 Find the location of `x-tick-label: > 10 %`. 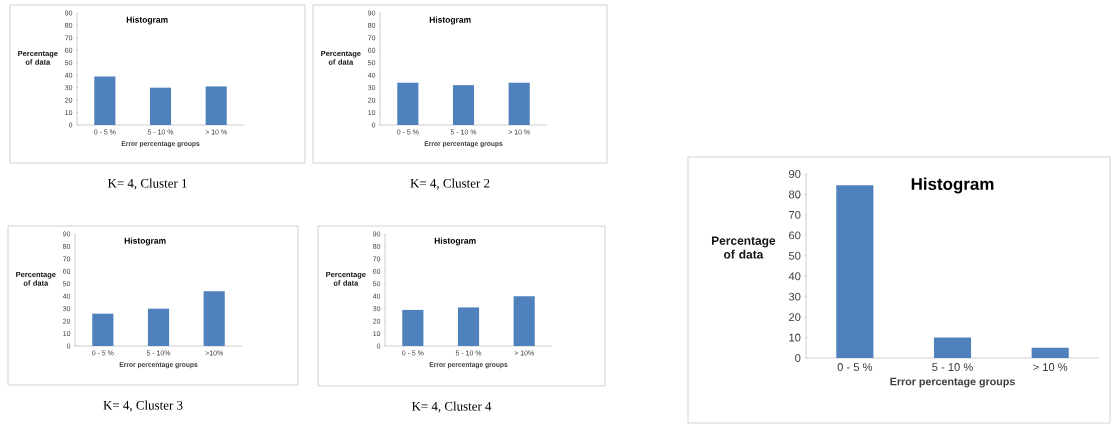

x-tick-label: > 10 % is located at coordinates (1050, 367).